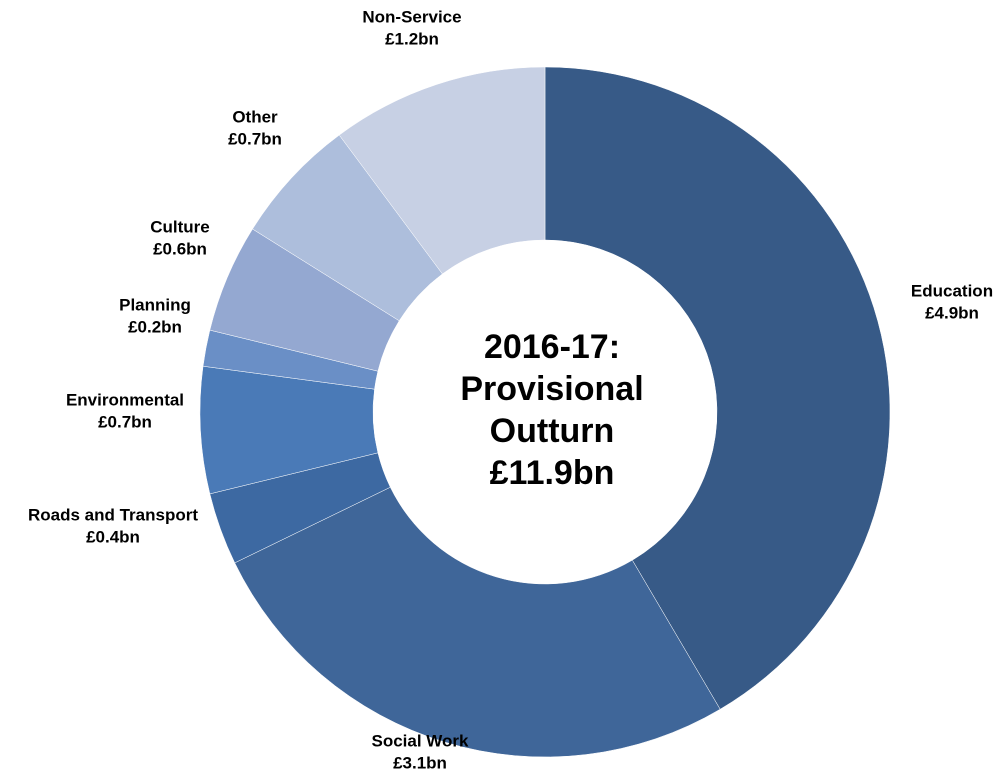 The height and width of the screenshot is (776, 1005). Describe the element at coordinates (421, 740) in the screenshot. I see `slice-label: Social Work` at that location.